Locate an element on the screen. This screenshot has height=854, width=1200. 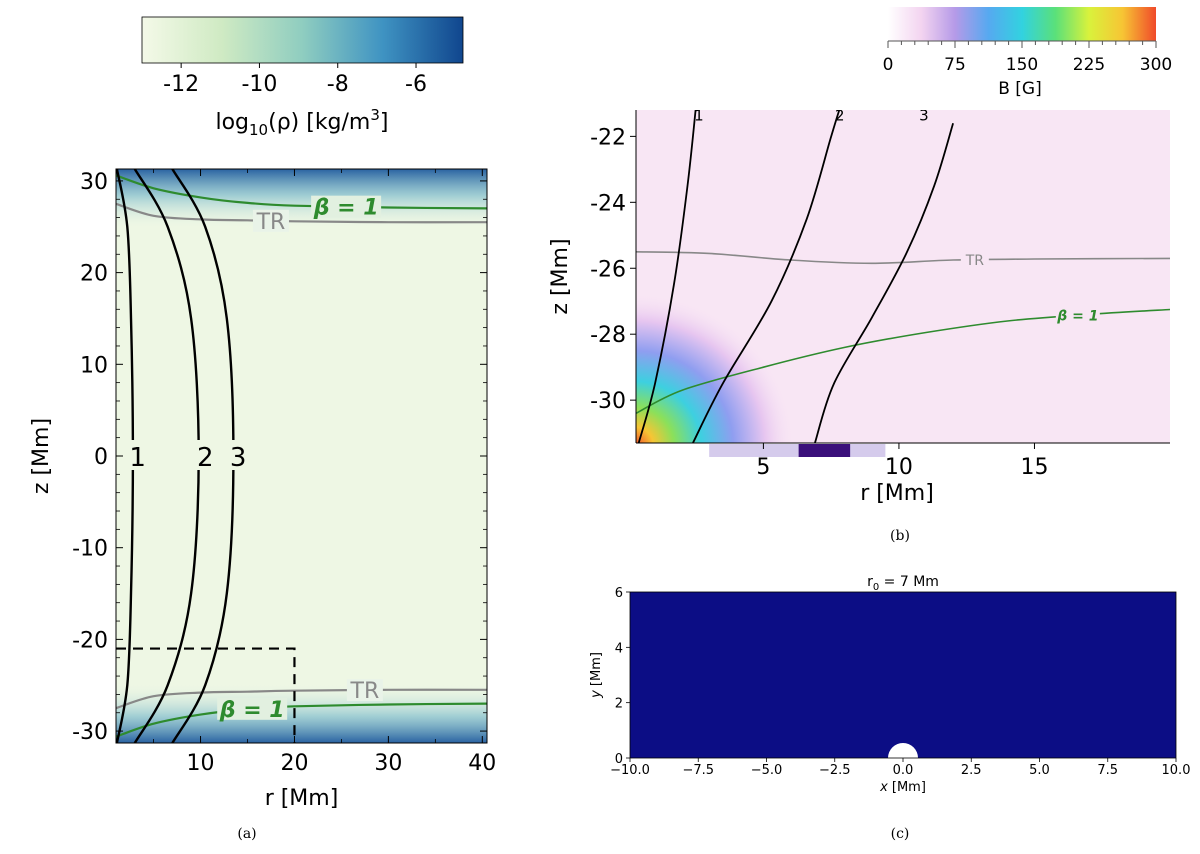
x-tick-label: 20 is located at coordinates (294, 763).